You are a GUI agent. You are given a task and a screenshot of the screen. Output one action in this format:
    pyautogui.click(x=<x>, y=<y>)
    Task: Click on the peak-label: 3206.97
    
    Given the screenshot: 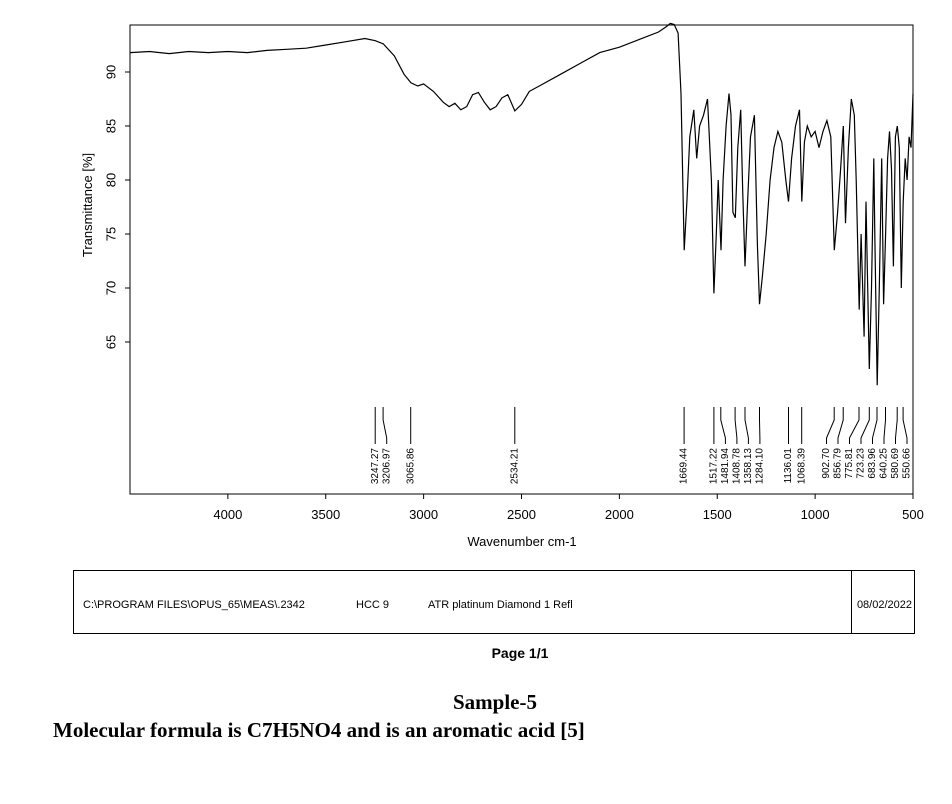 What is the action you would take?
    pyautogui.click(x=386, y=466)
    